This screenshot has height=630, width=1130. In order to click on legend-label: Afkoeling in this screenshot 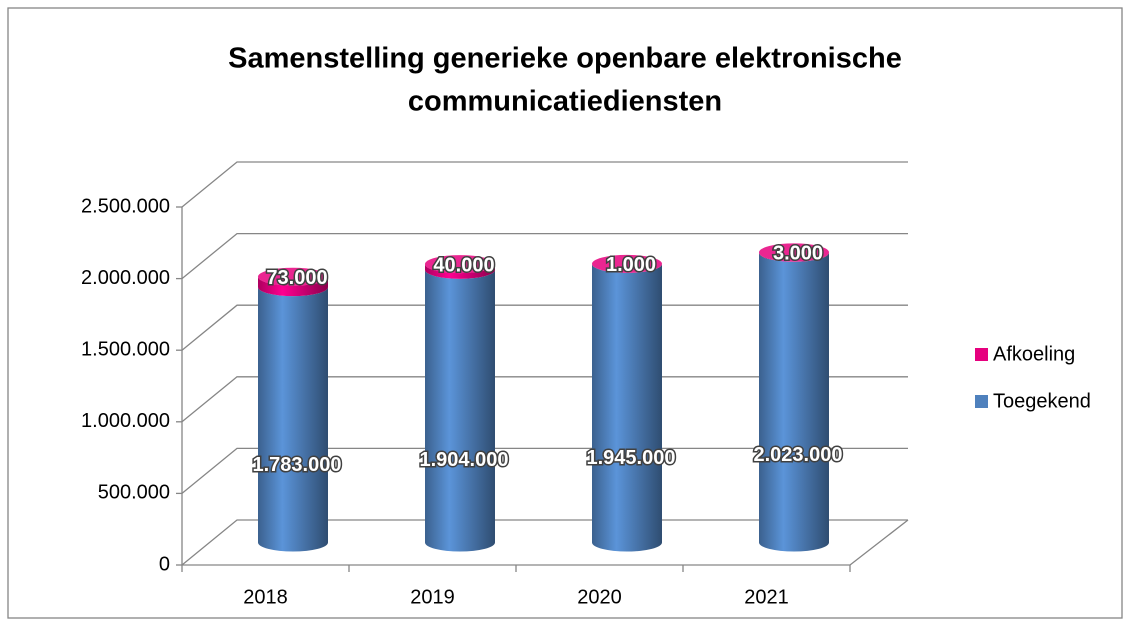, I will do `click(1034, 354)`.